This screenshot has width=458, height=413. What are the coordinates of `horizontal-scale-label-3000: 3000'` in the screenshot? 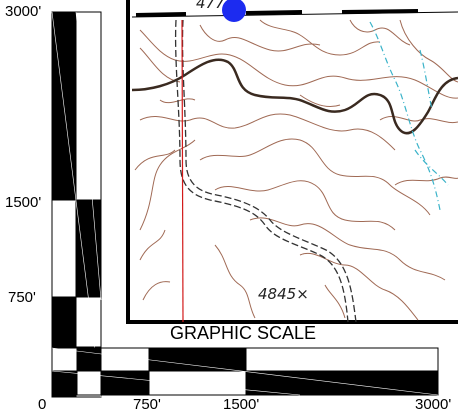 It's located at (433, 404).